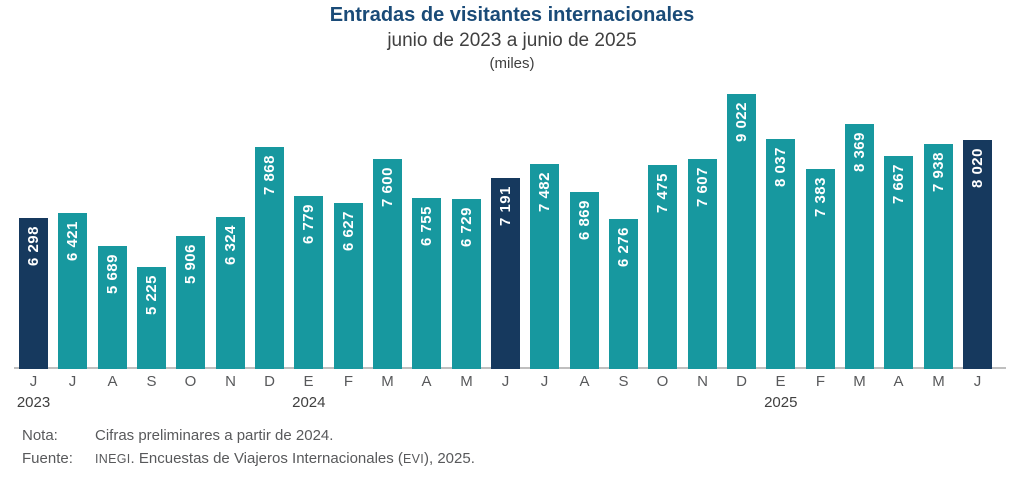 This screenshot has height=478, width=1024. I want to click on bar-value-label: 6 869, so click(584, 220).